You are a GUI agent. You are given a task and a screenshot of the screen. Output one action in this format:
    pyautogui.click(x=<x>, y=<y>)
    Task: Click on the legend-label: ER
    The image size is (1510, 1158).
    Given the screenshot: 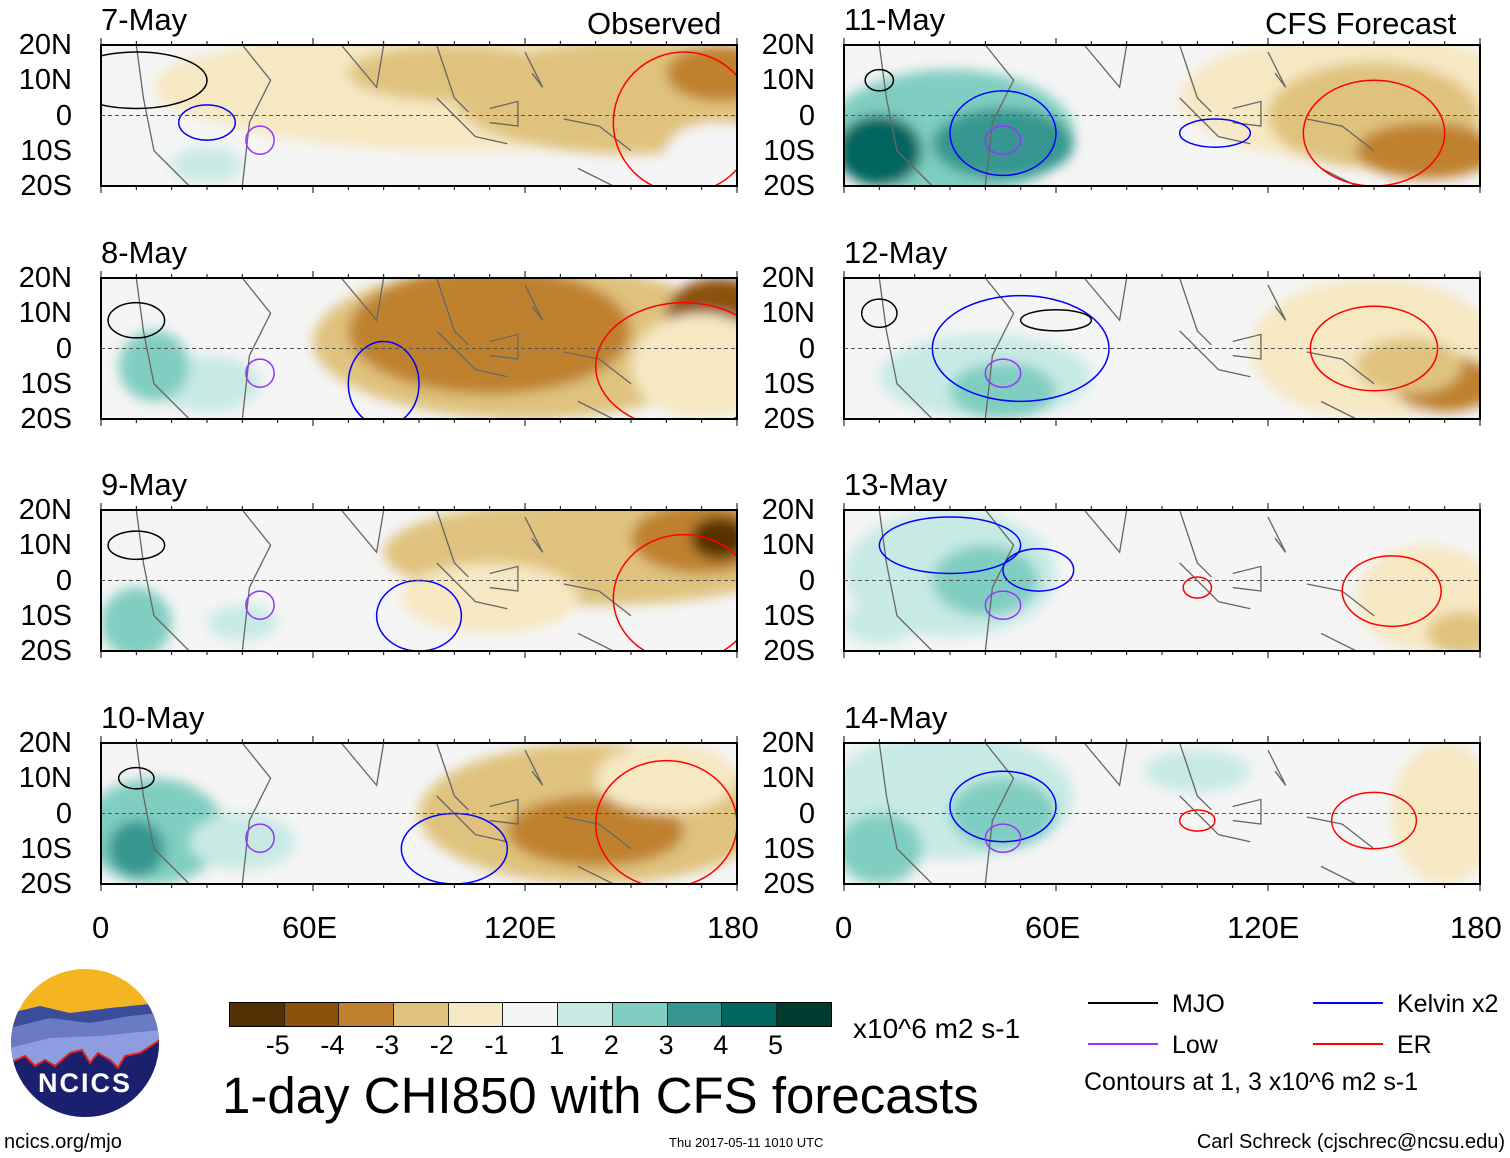 What is the action you would take?
    pyautogui.click(x=1414, y=1045)
    